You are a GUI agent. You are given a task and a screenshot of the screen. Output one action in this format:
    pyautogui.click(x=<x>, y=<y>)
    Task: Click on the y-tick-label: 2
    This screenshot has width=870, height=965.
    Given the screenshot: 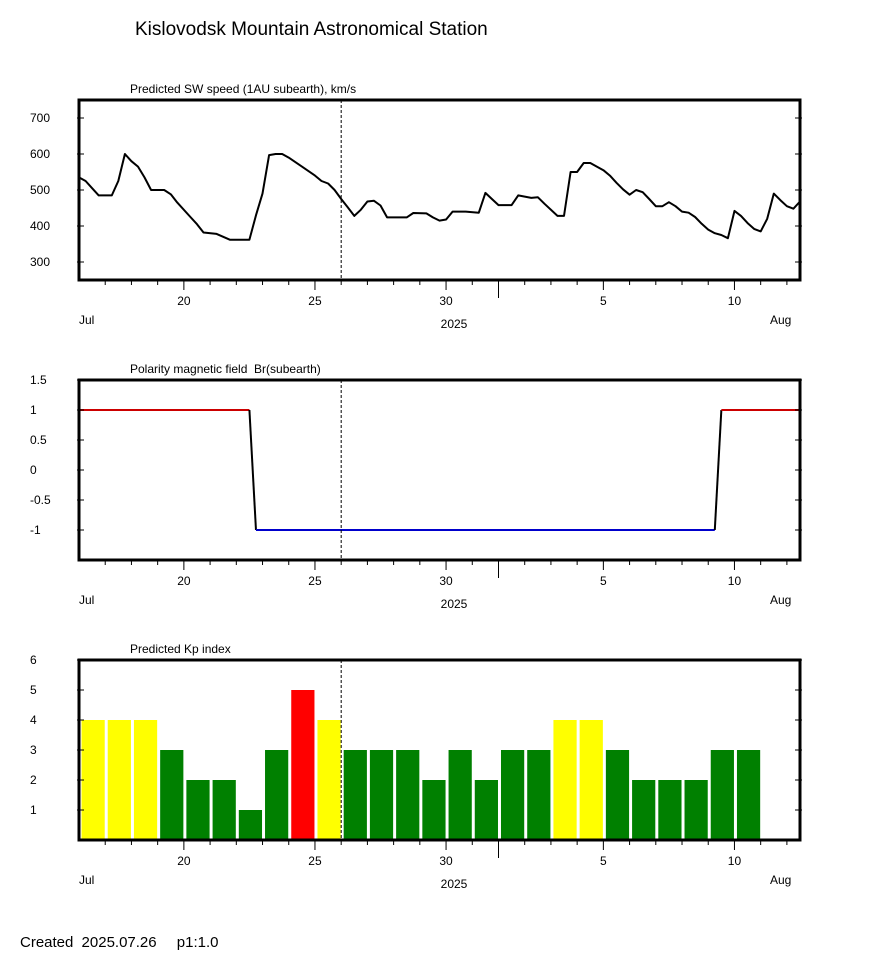 What is the action you would take?
    pyautogui.click(x=33, y=780)
    